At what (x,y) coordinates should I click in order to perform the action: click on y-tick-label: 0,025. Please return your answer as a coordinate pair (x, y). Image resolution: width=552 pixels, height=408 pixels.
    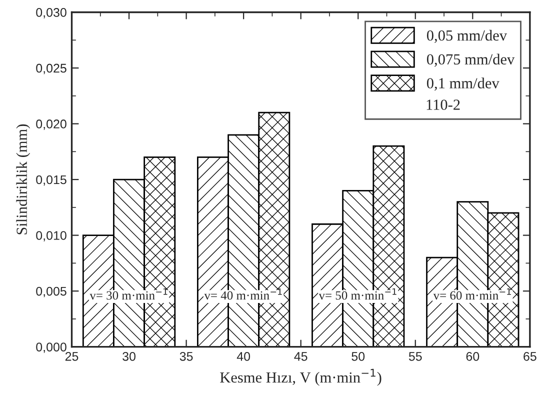
    Looking at the image, I should click on (51, 69).